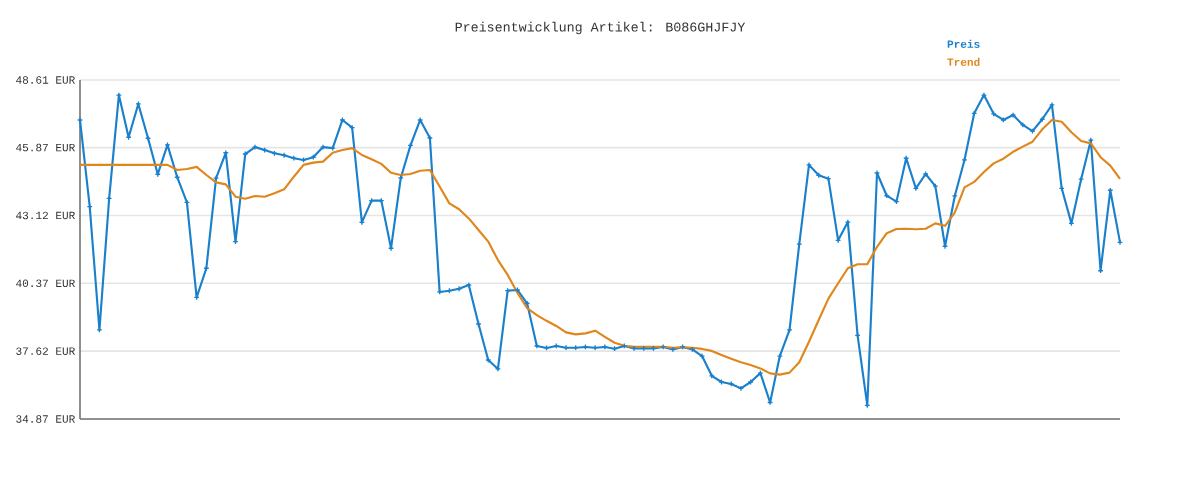 This screenshot has width=1200, height=500. What do you see at coordinates (45, 80) in the screenshot?
I see `y-tick-label: 48.61 EUR` at bounding box center [45, 80].